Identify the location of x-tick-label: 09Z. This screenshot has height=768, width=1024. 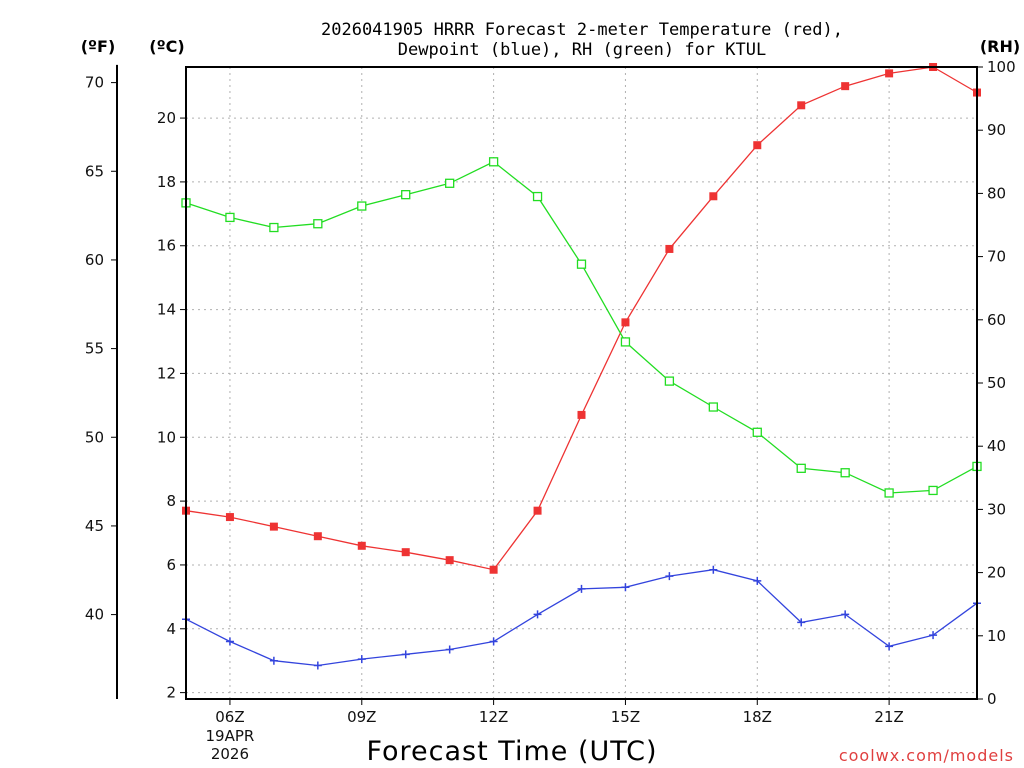
(361, 717).